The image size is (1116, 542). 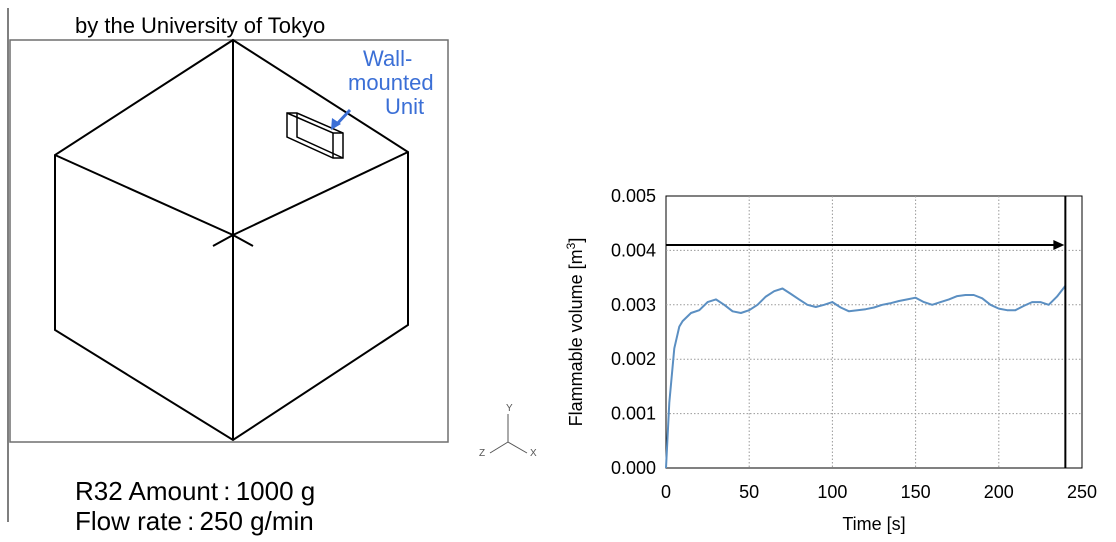 What do you see at coordinates (576, 337) in the screenshot?
I see `y-axis-label-main: Flammable volume [m` at bounding box center [576, 337].